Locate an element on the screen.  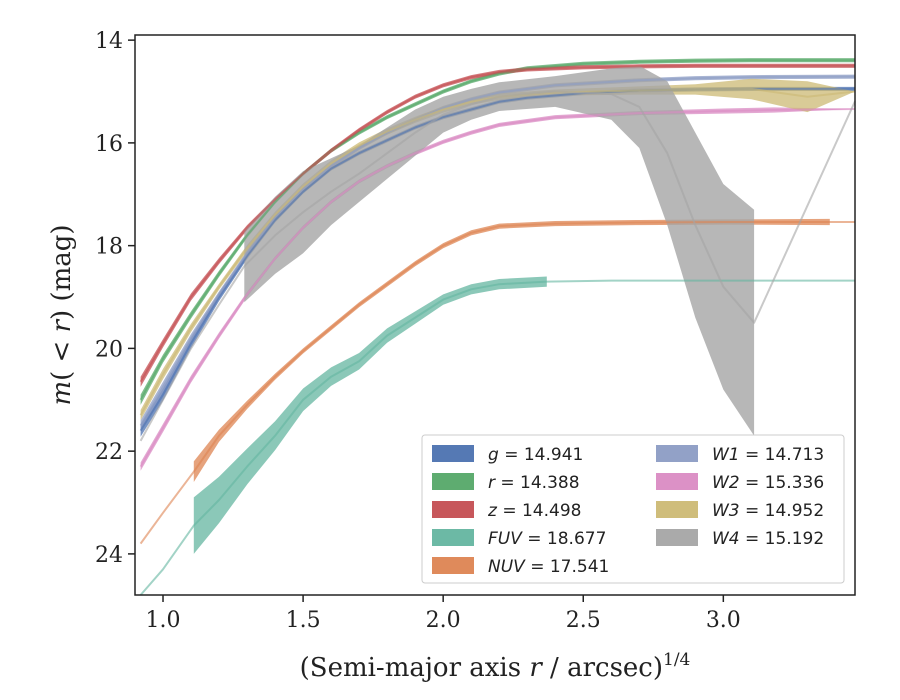
legend-label-r: r = 14.388 is located at coordinates (534, 483).